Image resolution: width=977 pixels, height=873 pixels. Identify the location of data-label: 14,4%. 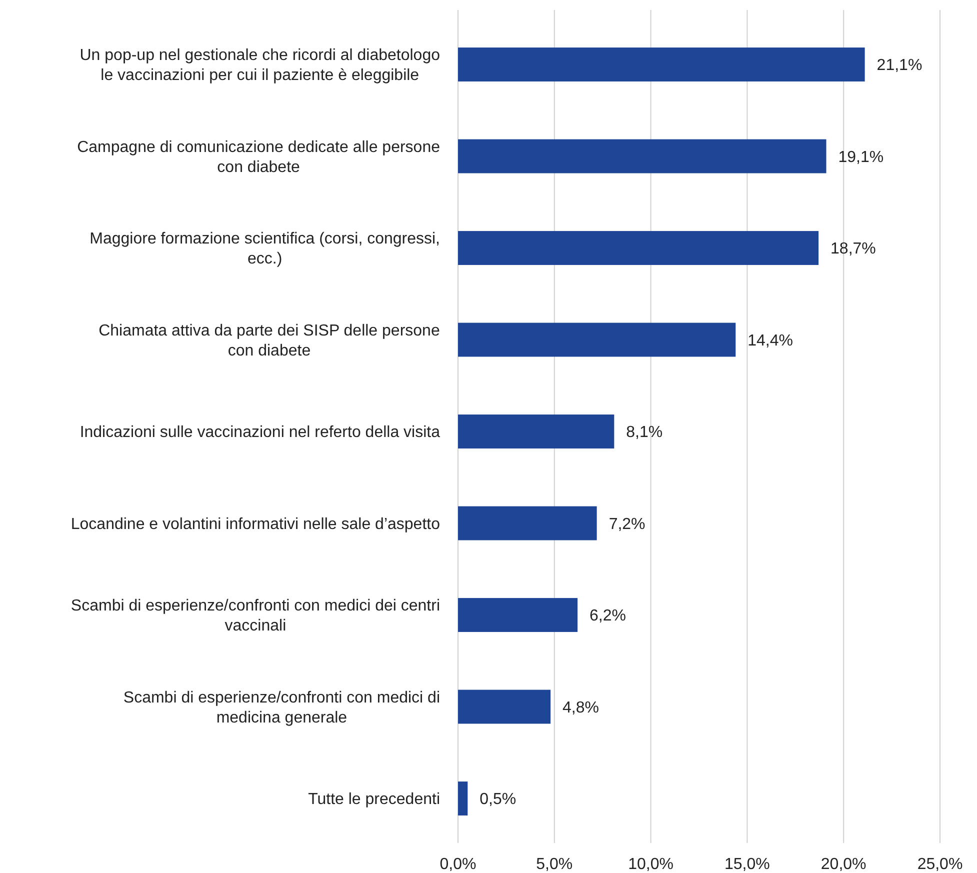
(771, 341).